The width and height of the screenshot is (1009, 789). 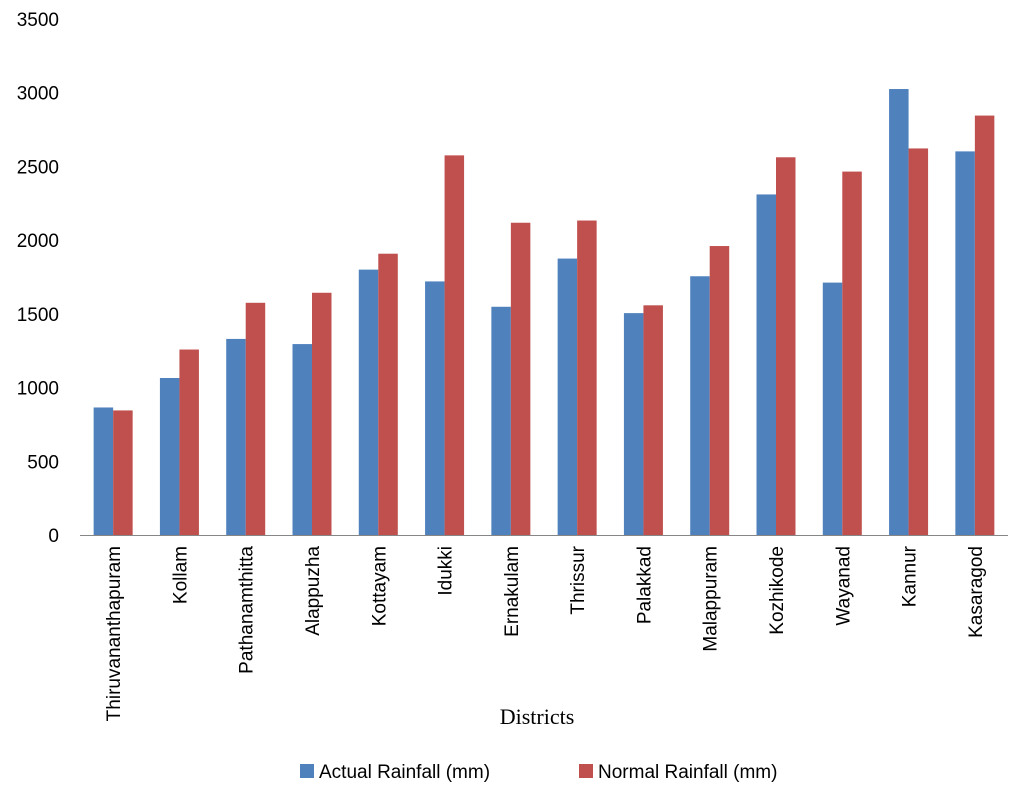 I want to click on x-category-label: Pathanamthitta, so click(x=247, y=610).